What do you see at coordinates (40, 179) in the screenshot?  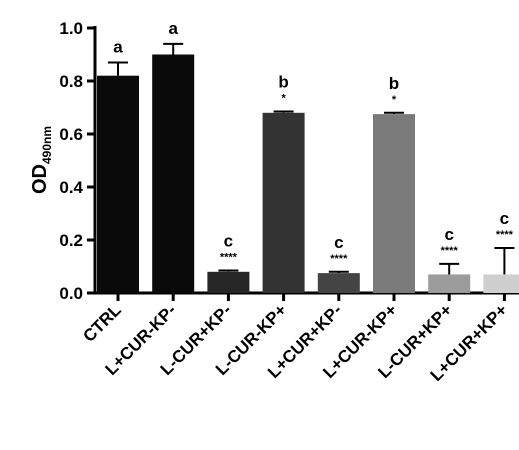 I see `y-axis-label-main: OD` at bounding box center [40, 179].